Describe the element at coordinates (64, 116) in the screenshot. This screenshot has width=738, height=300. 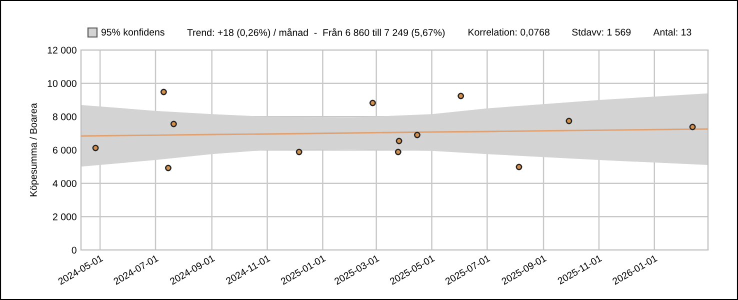
I see `y-tick-label: 8 000` at that location.